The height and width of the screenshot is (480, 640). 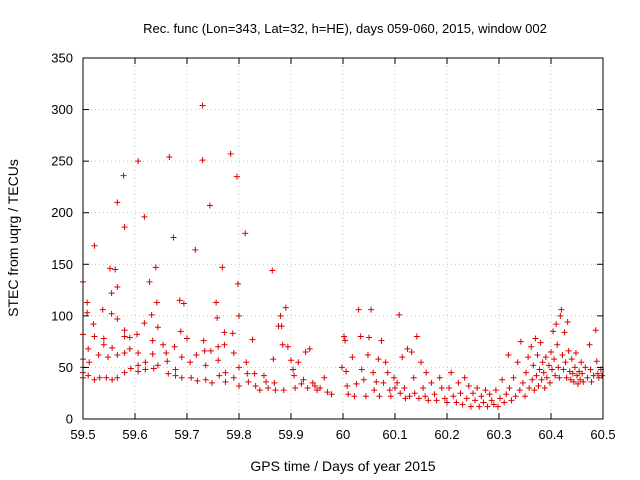 I want to click on x-tick-label: 60.4, so click(x=550, y=434).